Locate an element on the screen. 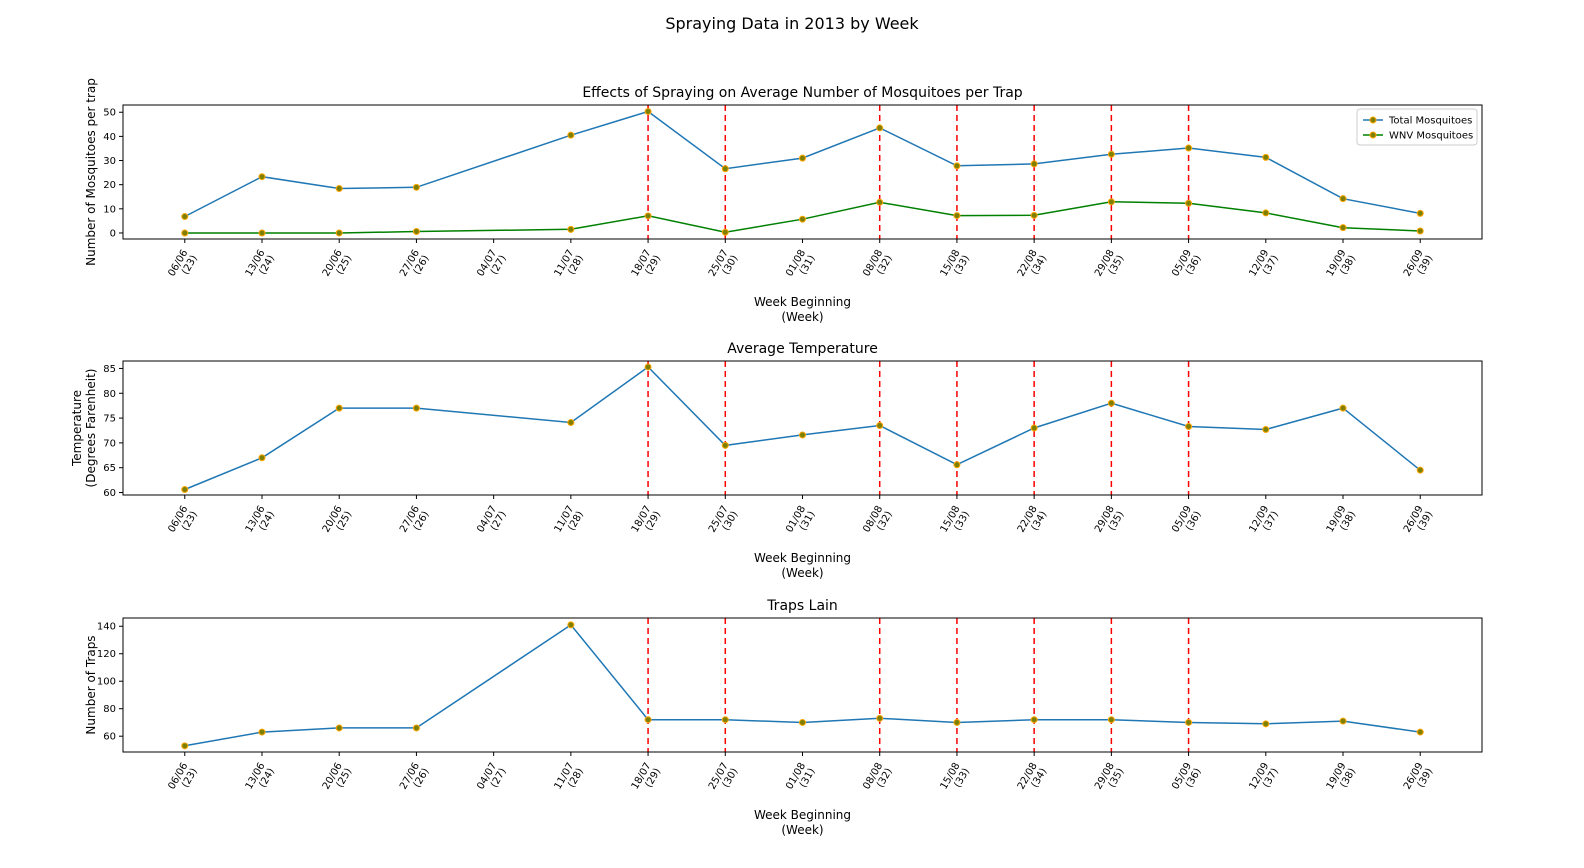 This screenshot has width=1584, height=868. y-axis-label-line: Temperature is located at coordinates (77, 428).